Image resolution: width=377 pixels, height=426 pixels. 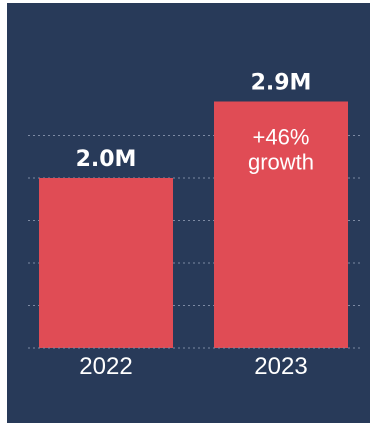 What do you see at coordinates (105, 366) in the screenshot?
I see `category-label-2022: 2022` at bounding box center [105, 366].